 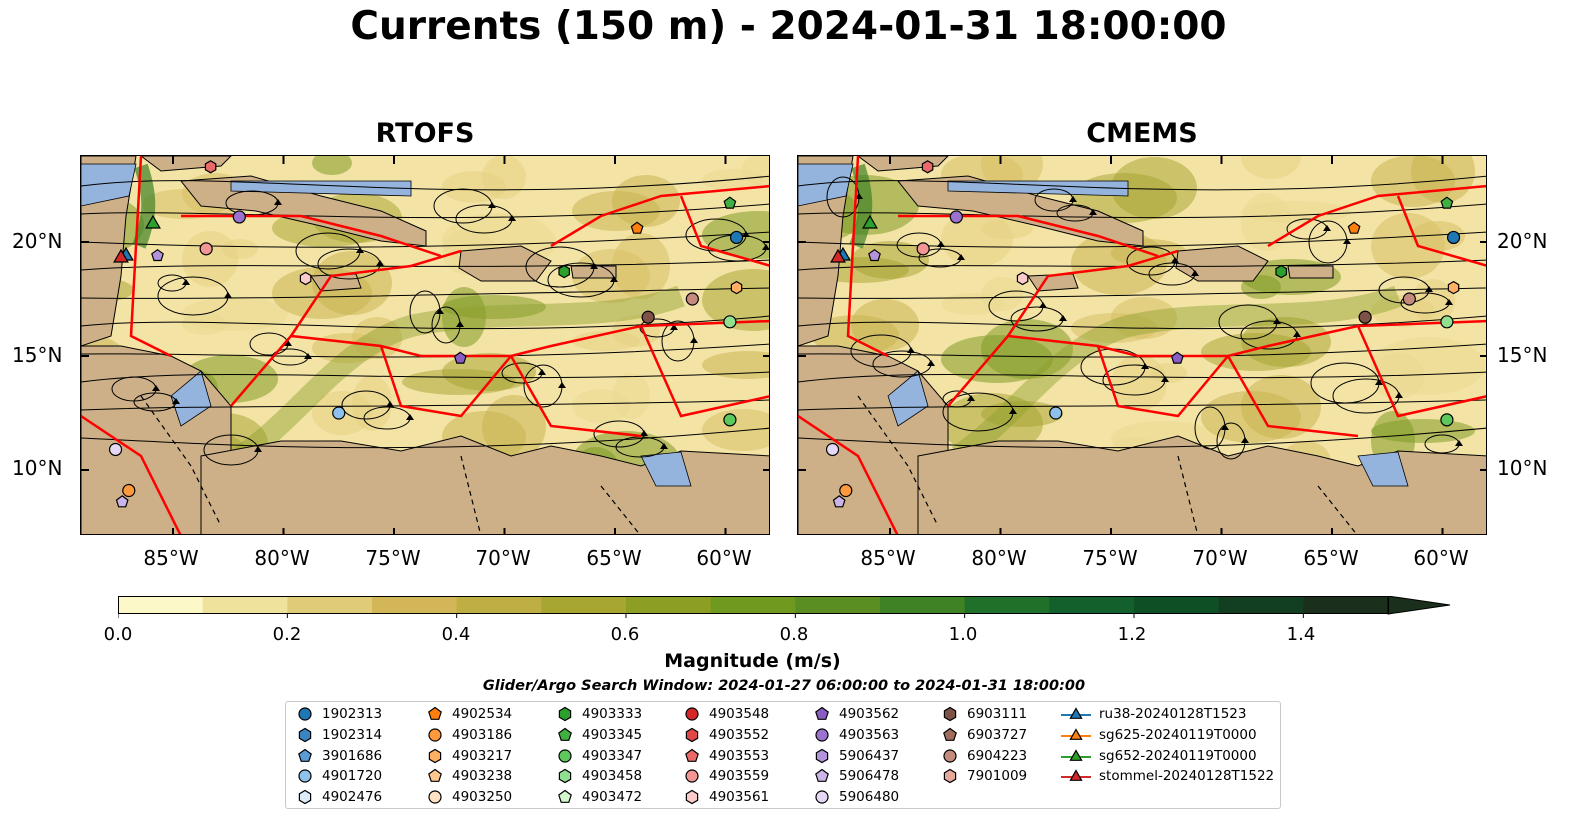 I want to click on lon-label-75w-left: 75°W, so click(x=393, y=558).